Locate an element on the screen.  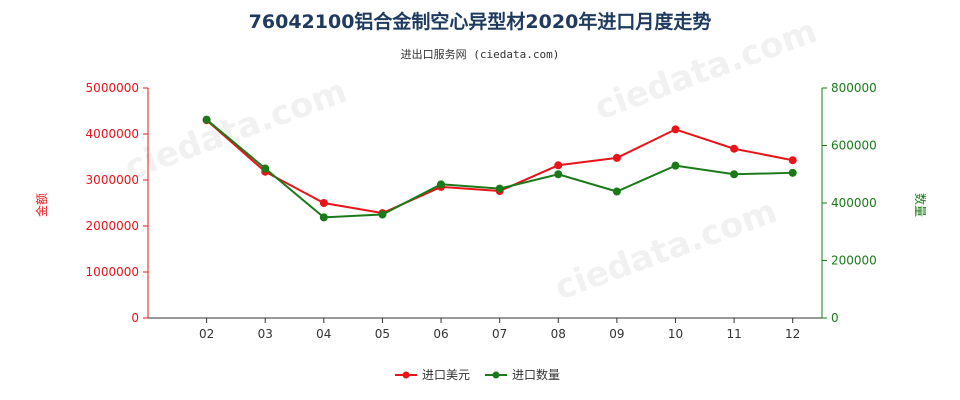
x-tick-label: 09 is located at coordinates (616, 334).